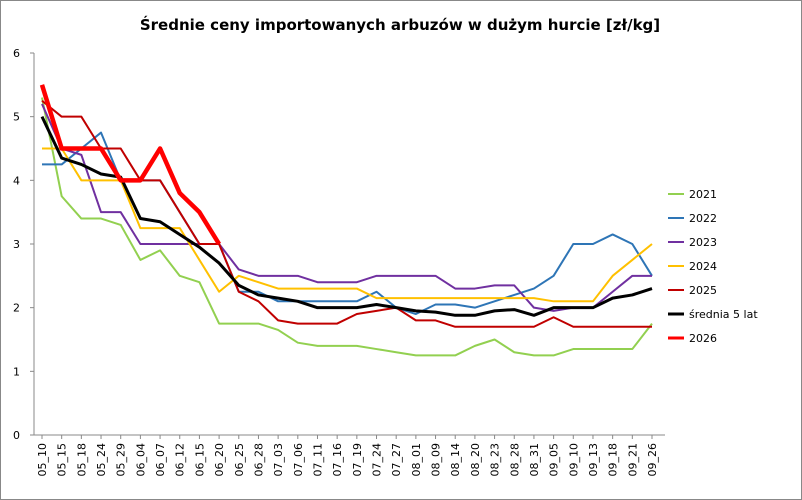  What do you see at coordinates (416, 460) in the screenshot?
I see `x-tick-label: 08_01` at bounding box center [416, 460].